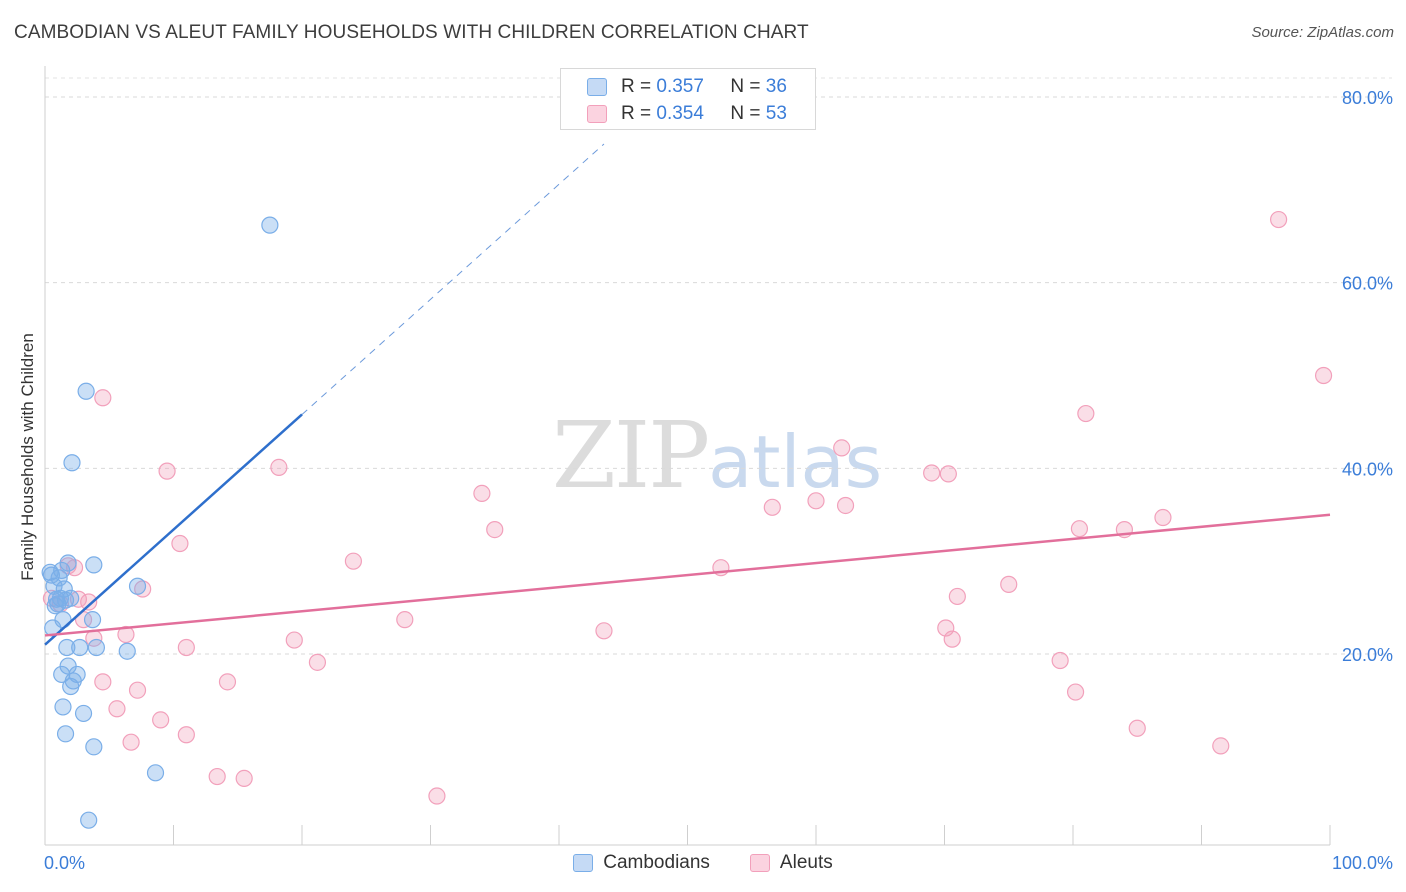  I want to click on y-tick-label: 80.0%, so click(1367, 98).